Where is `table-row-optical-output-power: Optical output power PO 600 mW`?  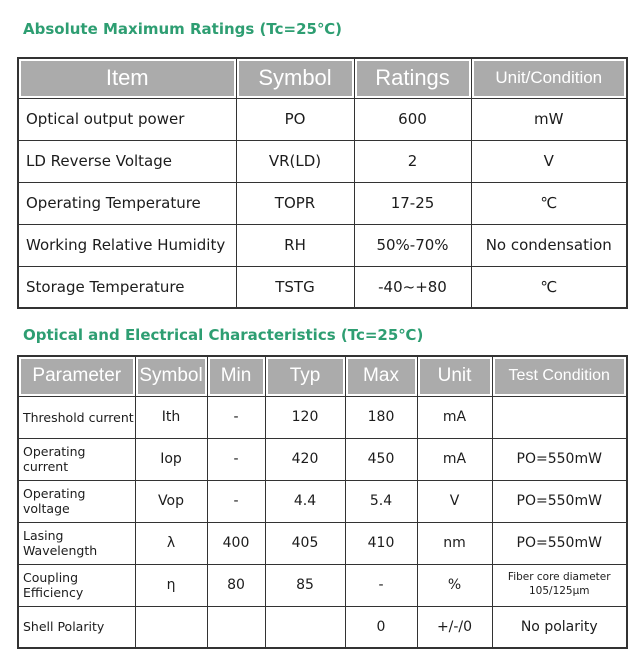 table-row-optical-output-power: Optical output power PO 600 mW is located at coordinates (322, 119).